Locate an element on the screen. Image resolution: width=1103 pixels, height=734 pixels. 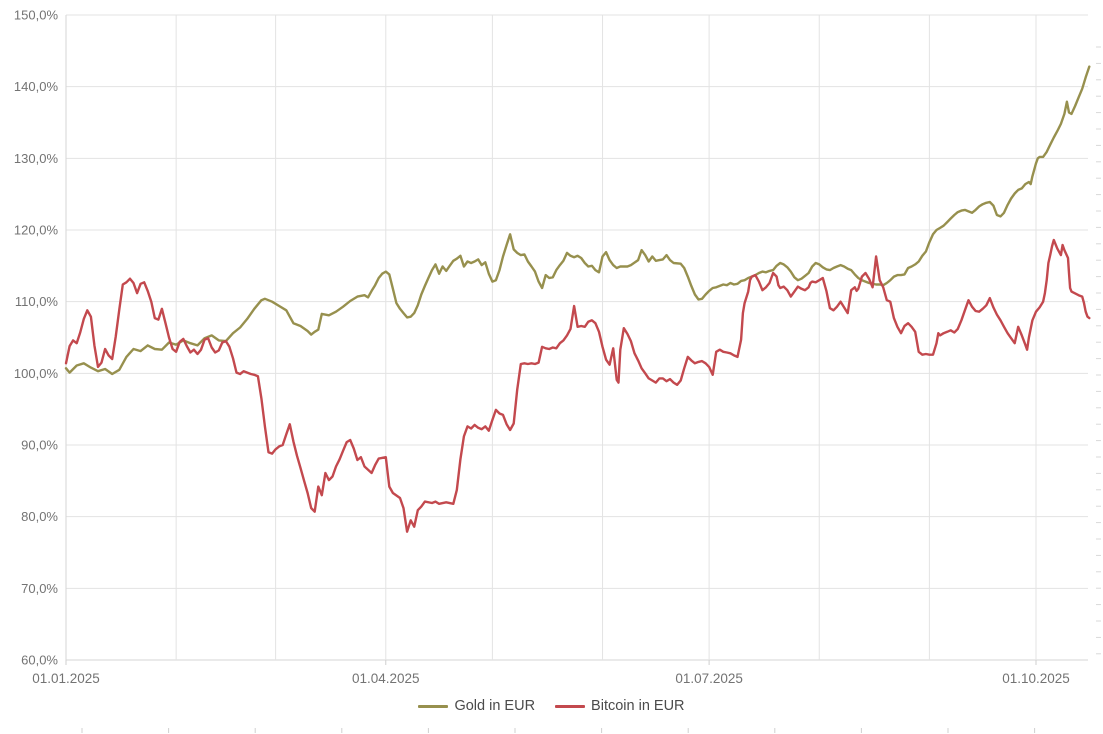
y-axis-tick-label: 110,0% is located at coordinates (37, 301).